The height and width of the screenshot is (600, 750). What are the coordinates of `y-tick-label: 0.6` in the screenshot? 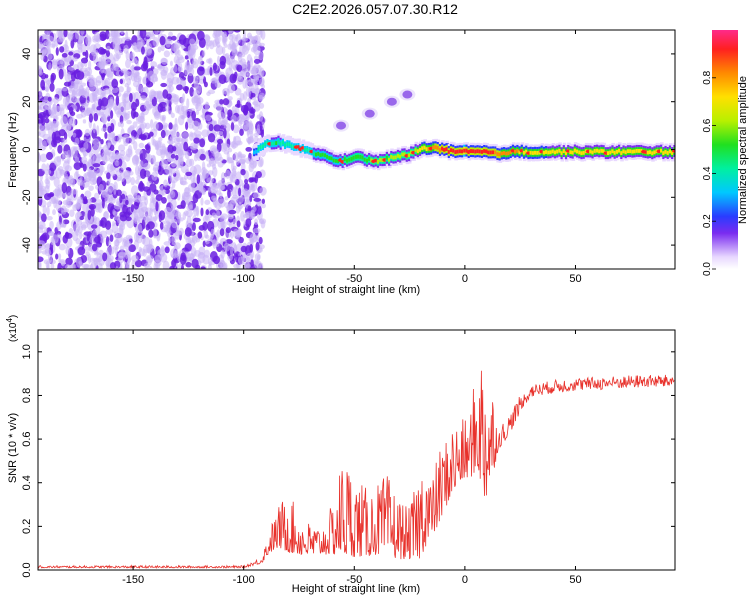 It's located at (27, 438).